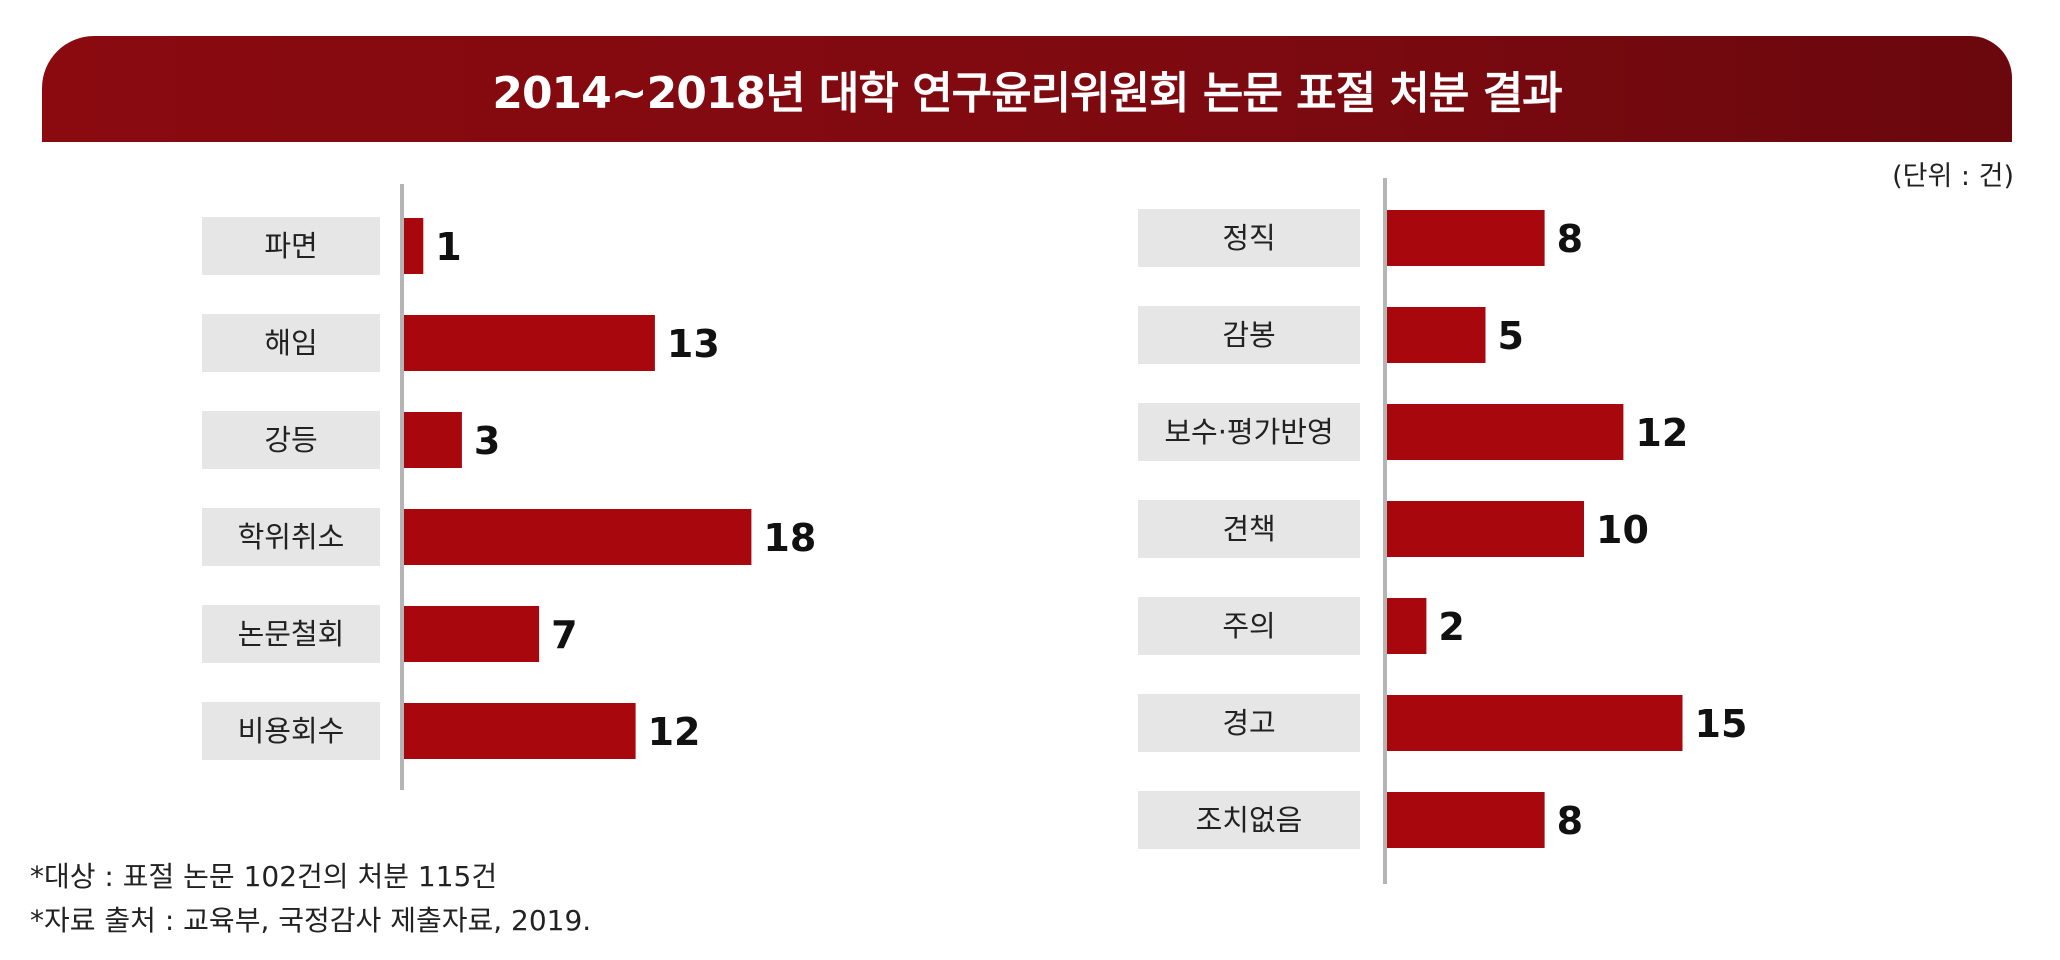 The width and height of the screenshot is (2060, 960). I want to click on category-label: 조치없음, so click(1249, 820).